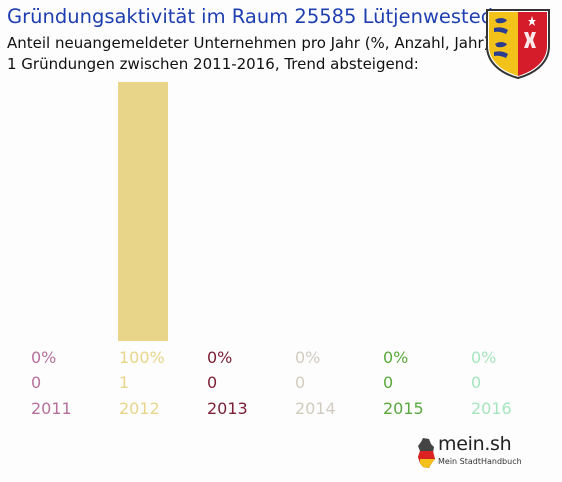 This screenshot has height=482, width=562. Describe the element at coordinates (142, 357) in the screenshot. I see `percent-label-2012: 100%` at that location.